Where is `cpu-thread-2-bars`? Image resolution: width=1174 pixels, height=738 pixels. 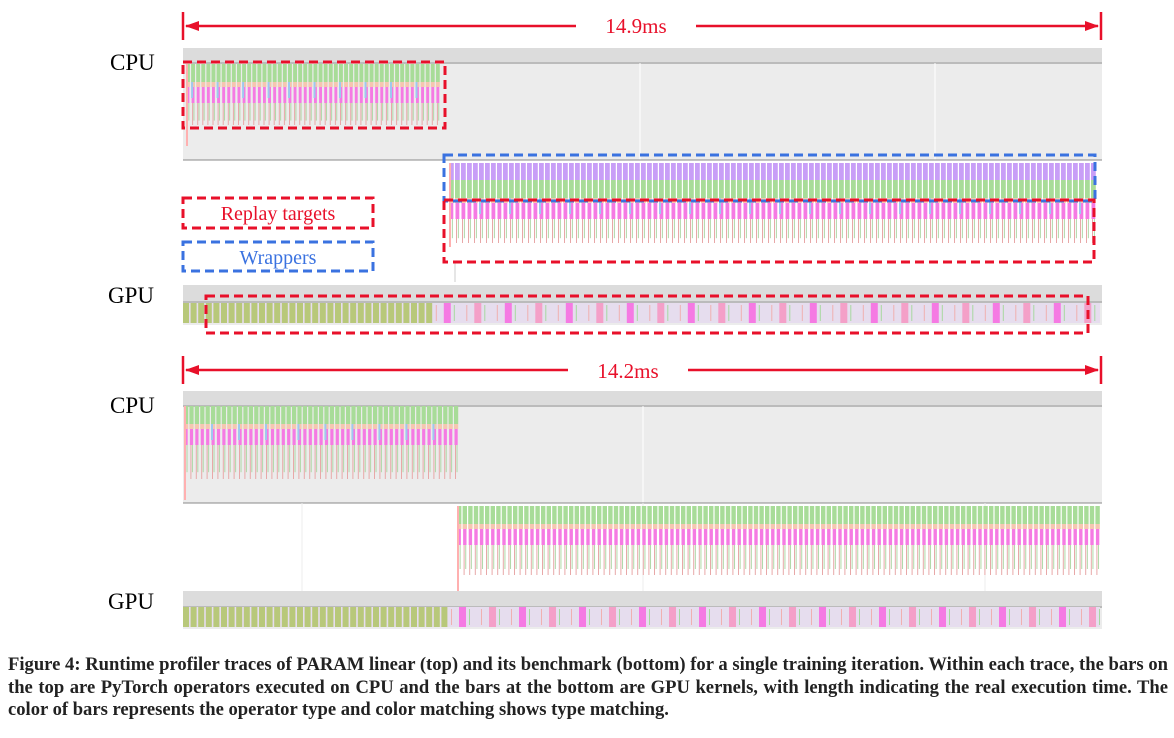 cpu-thread-2-bars is located at coordinates (772, 205).